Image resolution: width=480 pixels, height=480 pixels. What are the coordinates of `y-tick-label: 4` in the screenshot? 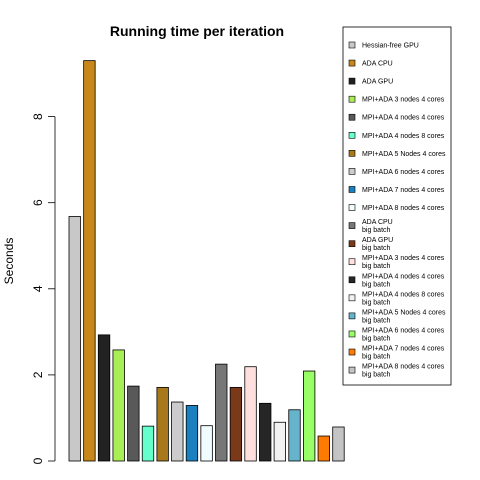 It's located at (38, 288).